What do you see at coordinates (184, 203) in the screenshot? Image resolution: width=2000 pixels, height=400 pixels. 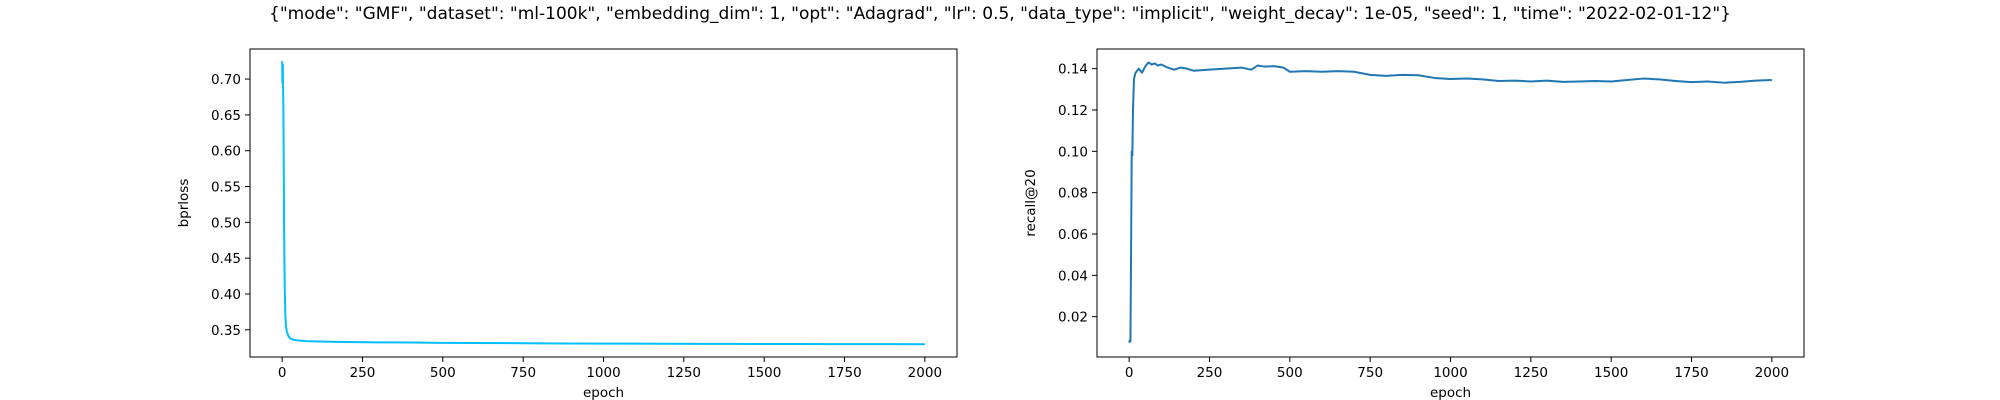 I see `y-axis-label: bprloss` at bounding box center [184, 203].